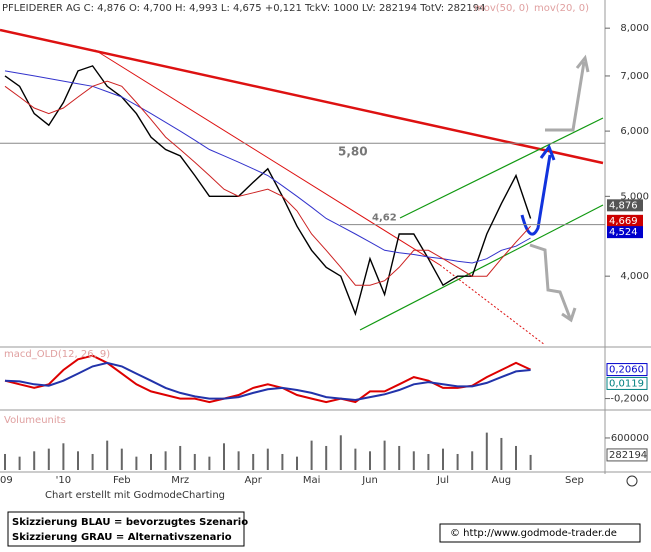 The height and width of the screenshot is (552, 651). Describe the element at coordinates (254, 480) in the screenshot. I see `x-tick-label: Apr` at that location.